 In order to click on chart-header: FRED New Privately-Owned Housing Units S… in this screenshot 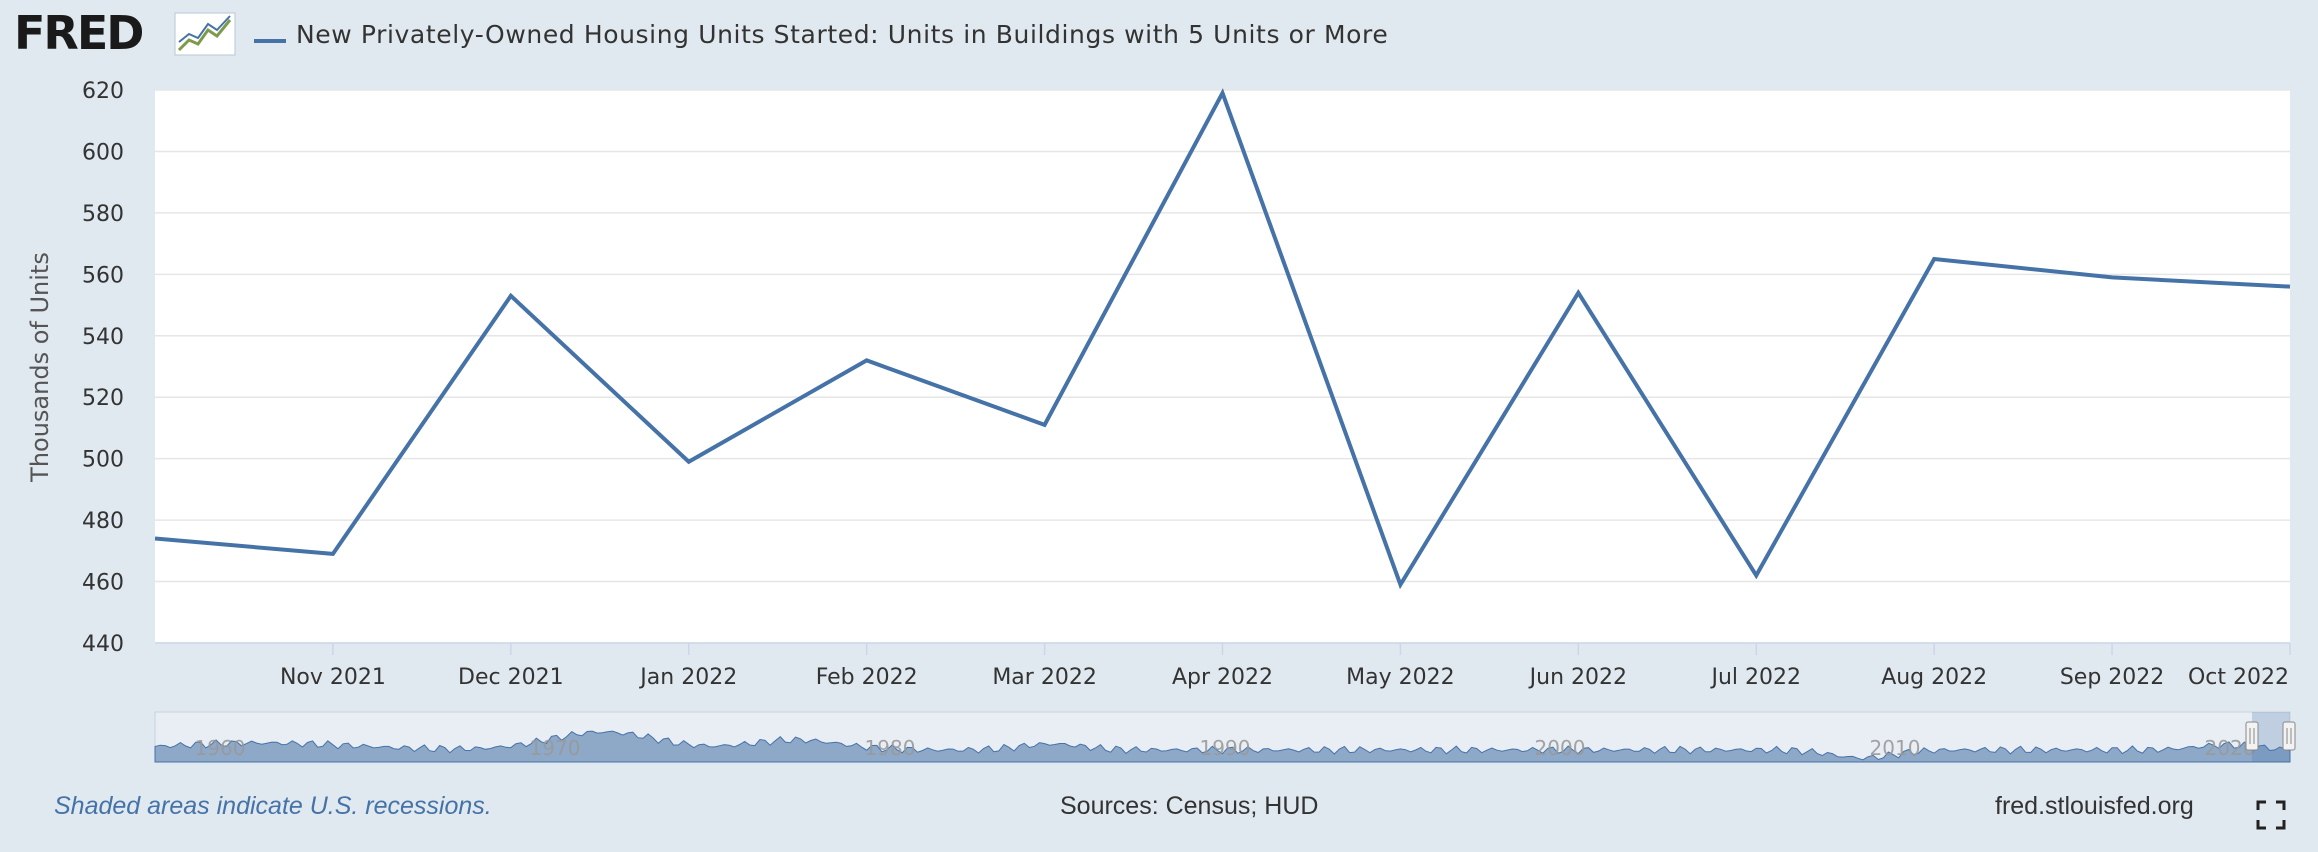, I will do `click(764, 33)`.